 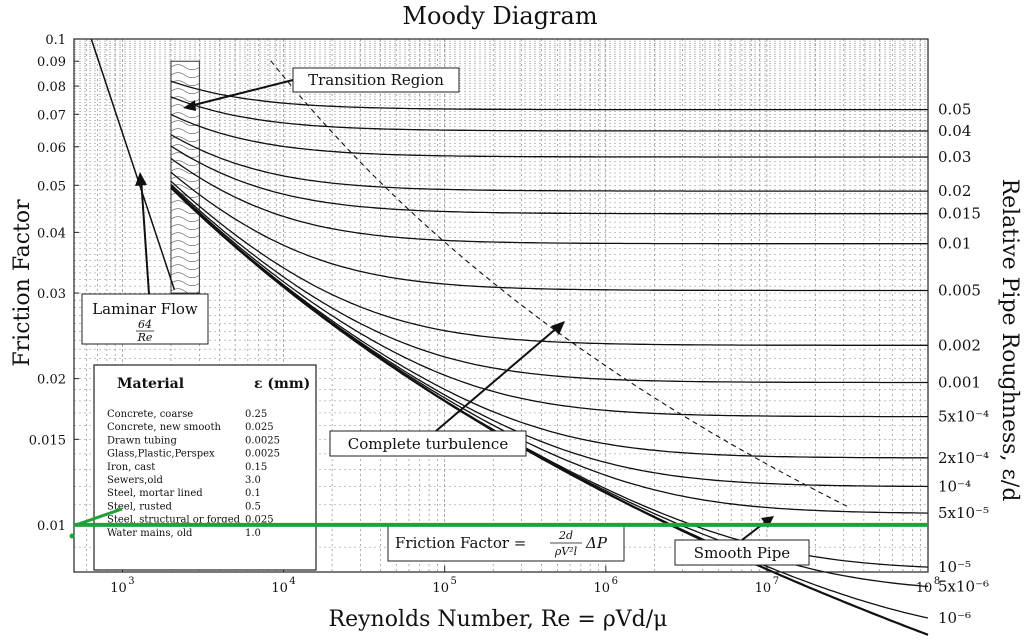 I want to click on material-name: Steel, mortar lined, so click(x=155, y=493).